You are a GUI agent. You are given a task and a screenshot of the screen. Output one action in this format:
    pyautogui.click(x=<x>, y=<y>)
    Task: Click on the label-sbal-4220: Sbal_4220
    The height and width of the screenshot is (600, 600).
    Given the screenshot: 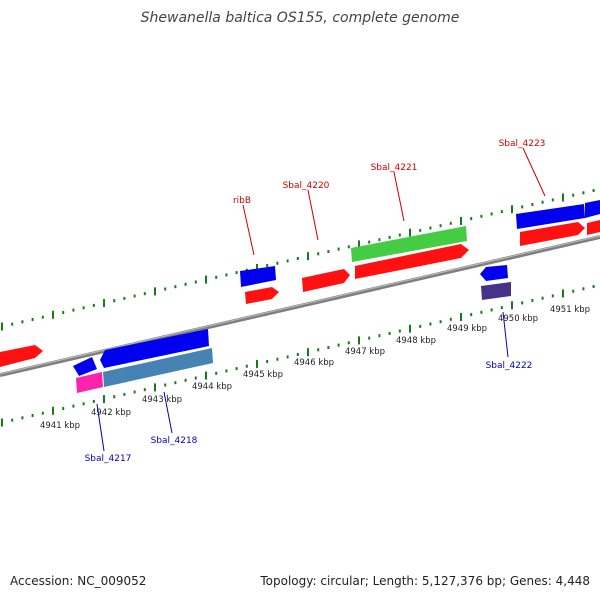 What is the action you would take?
    pyautogui.click(x=306, y=186)
    